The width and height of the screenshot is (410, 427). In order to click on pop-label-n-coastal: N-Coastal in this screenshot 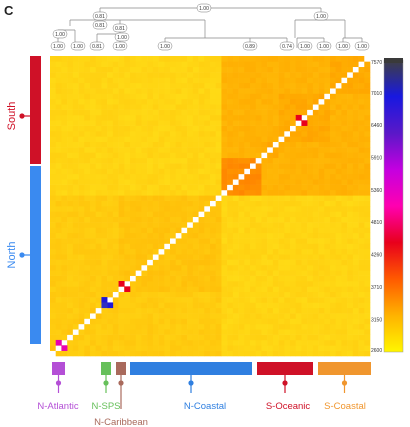, I will do `click(205, 406)`.